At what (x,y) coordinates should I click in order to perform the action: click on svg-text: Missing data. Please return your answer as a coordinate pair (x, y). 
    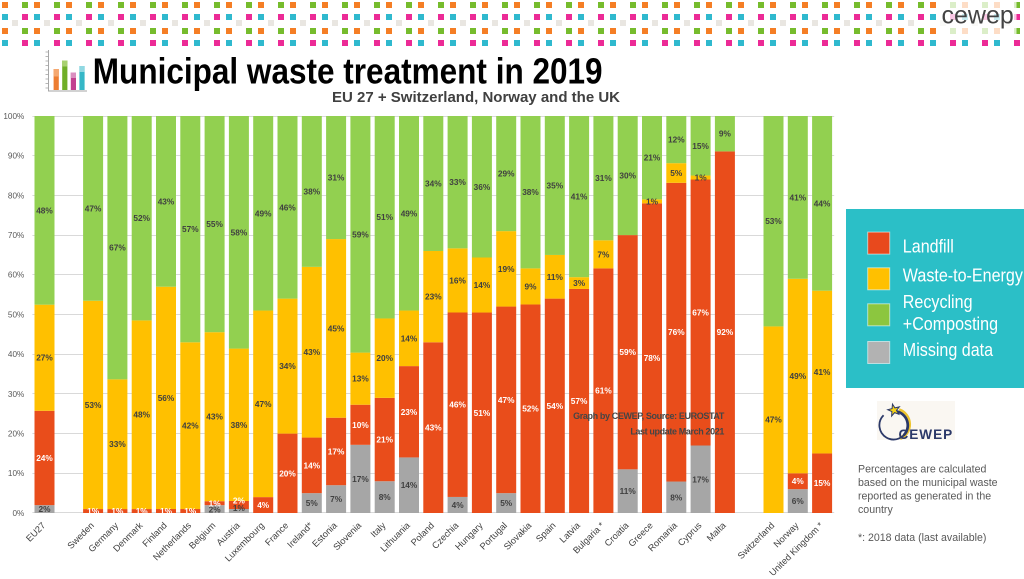
    Looking at the image, I should click on (948, 348).